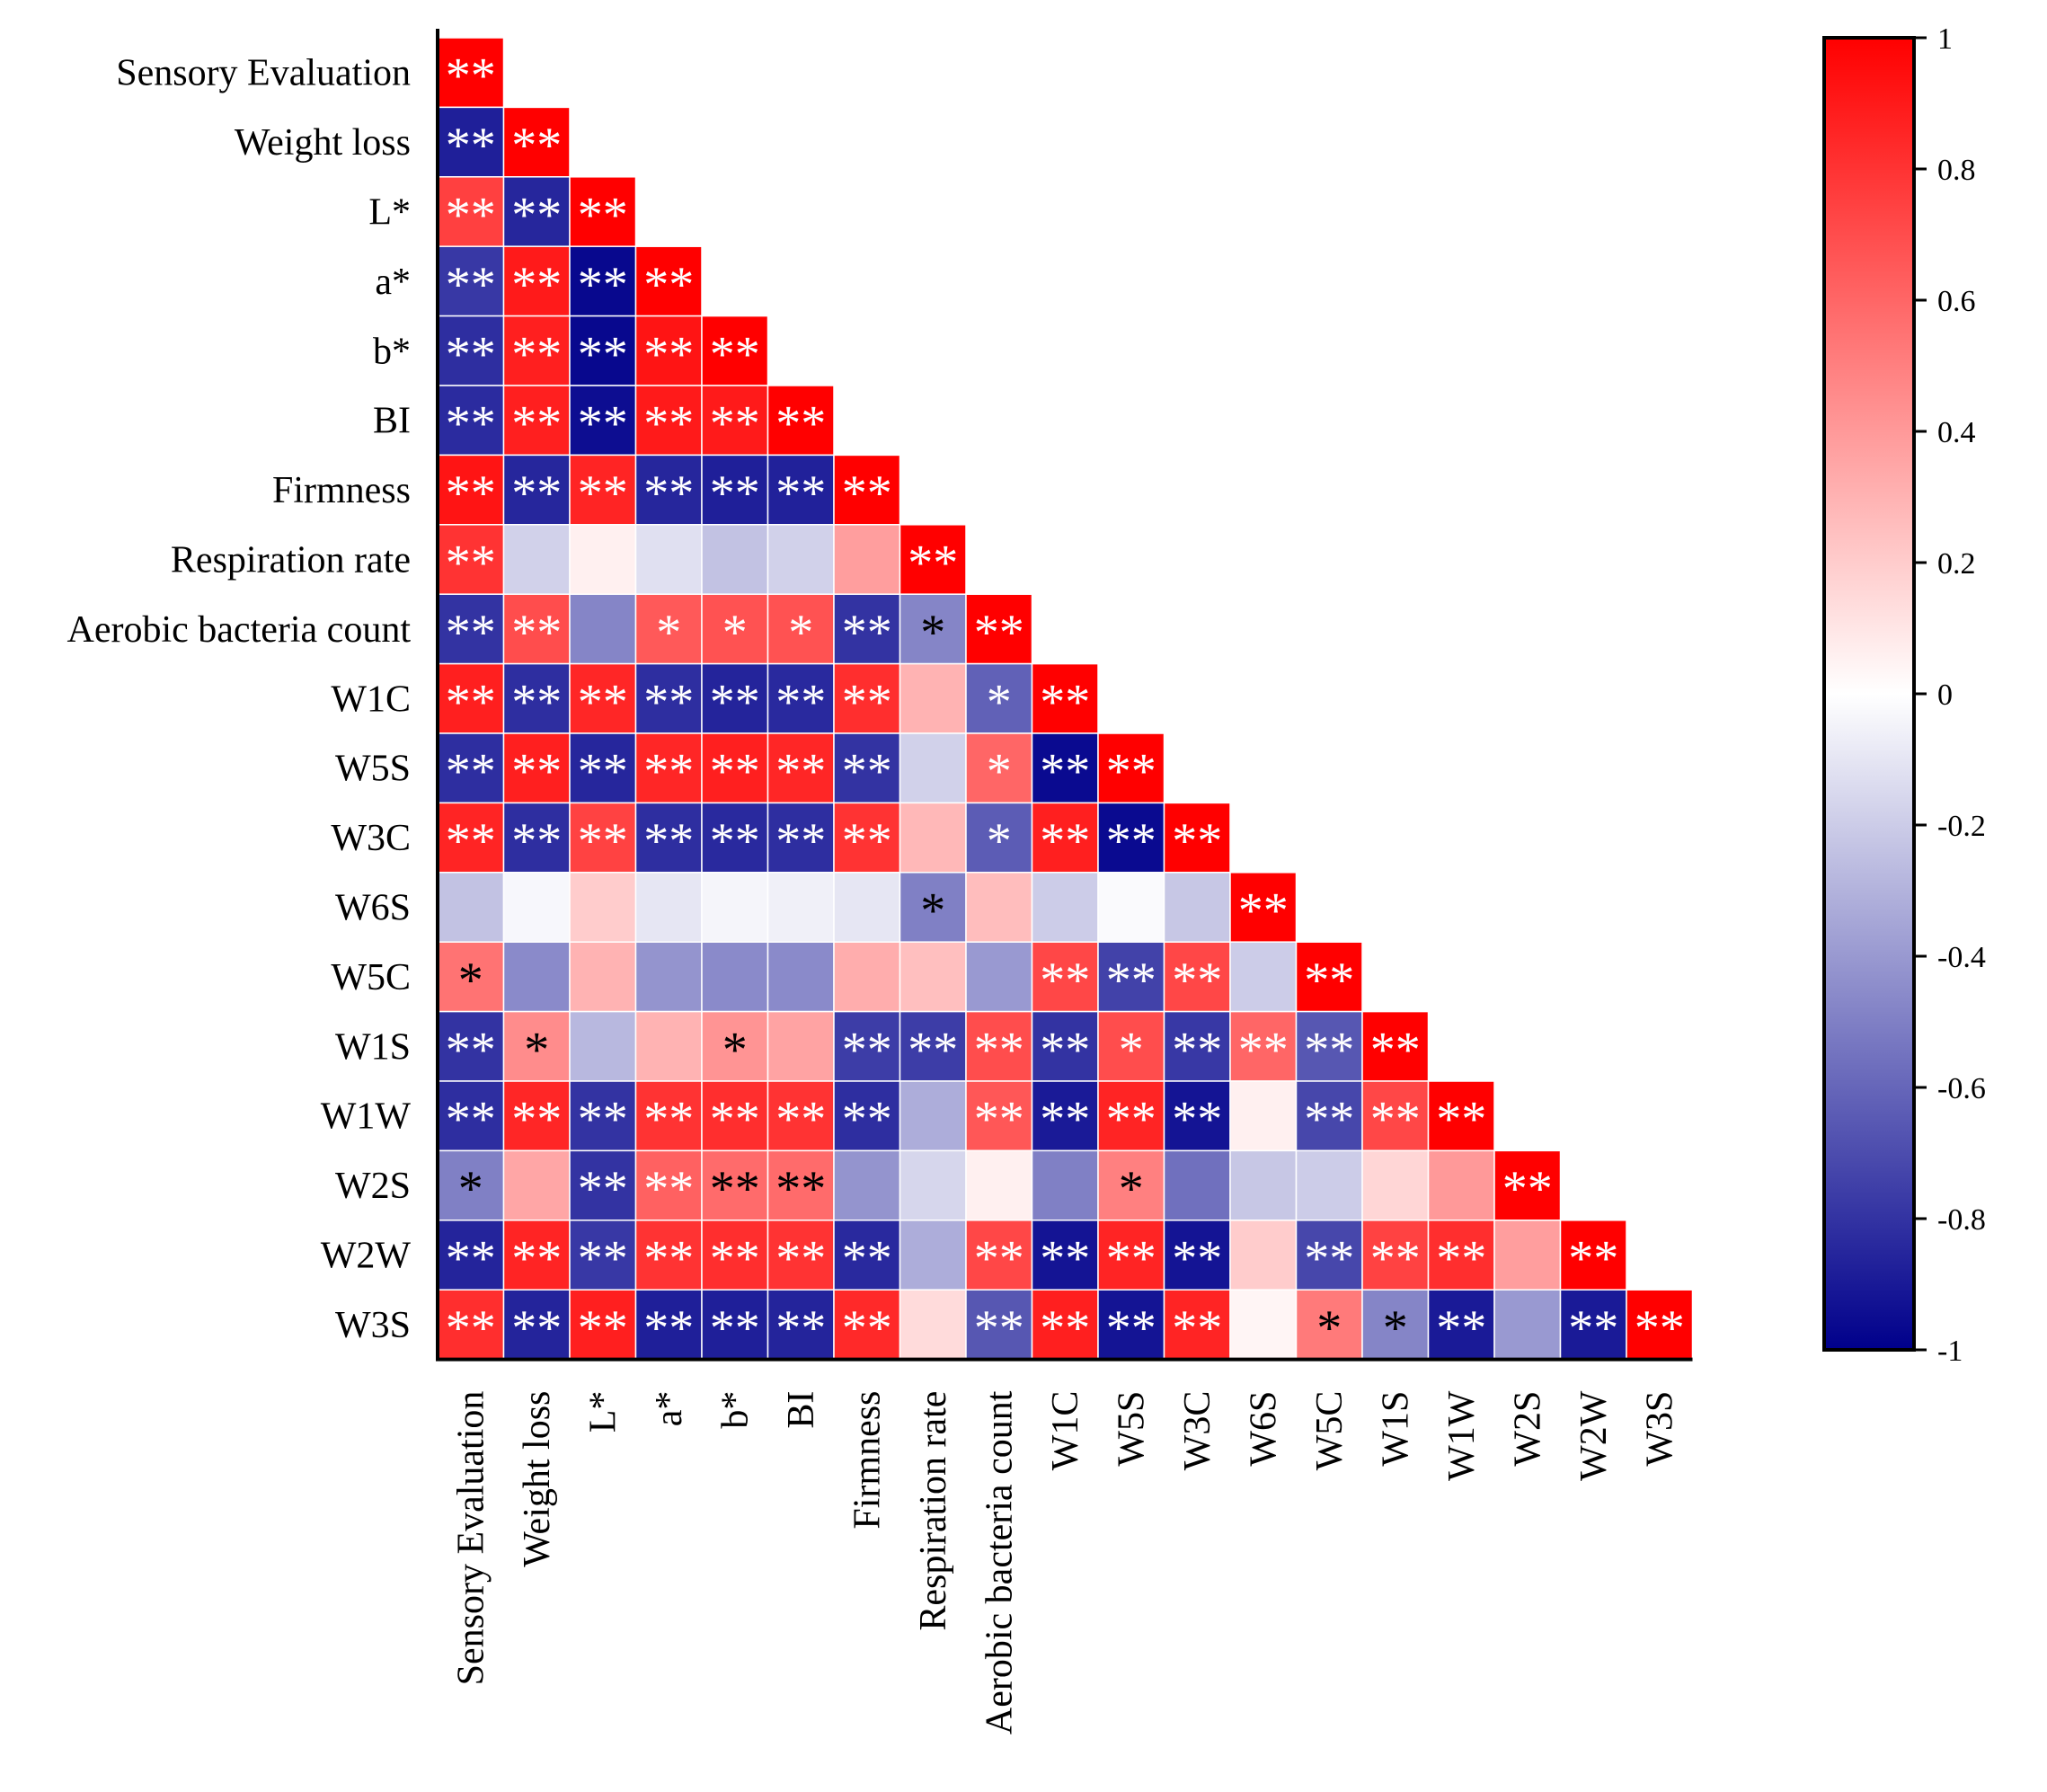 The height and width of the screenshot is (1792, 2047). What do you see at coordinates (867, 493) in the screenshot?
I see `sig-mark-6-6: **` at bounding box center [867, 493].